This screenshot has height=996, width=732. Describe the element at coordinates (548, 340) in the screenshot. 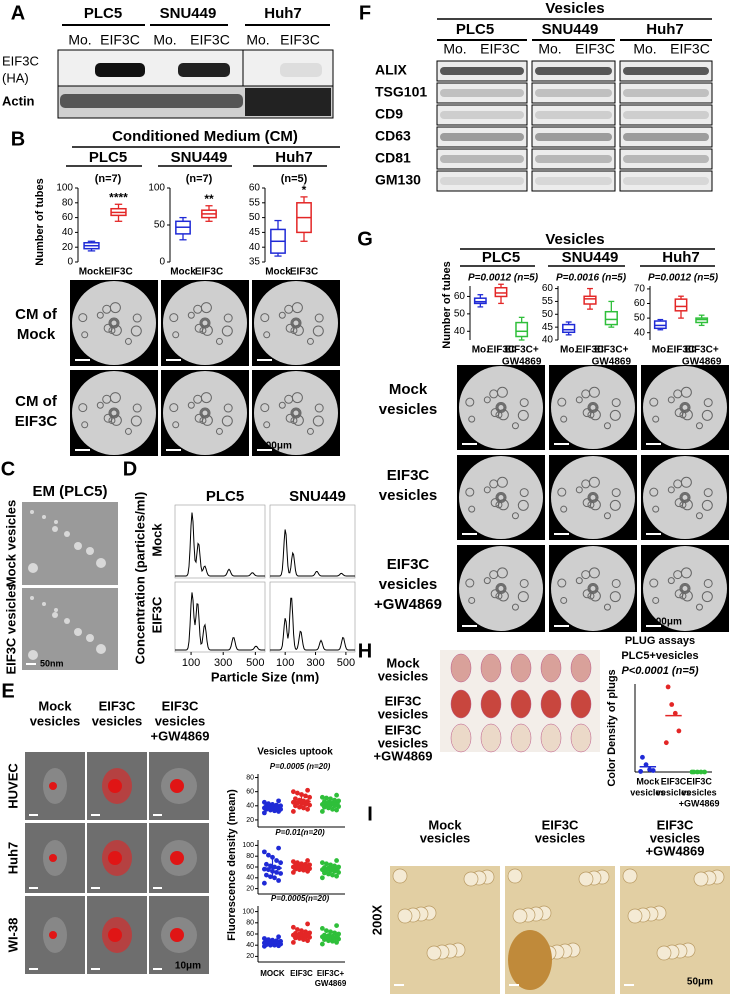

I see `y-tick-label: 40` at that location.